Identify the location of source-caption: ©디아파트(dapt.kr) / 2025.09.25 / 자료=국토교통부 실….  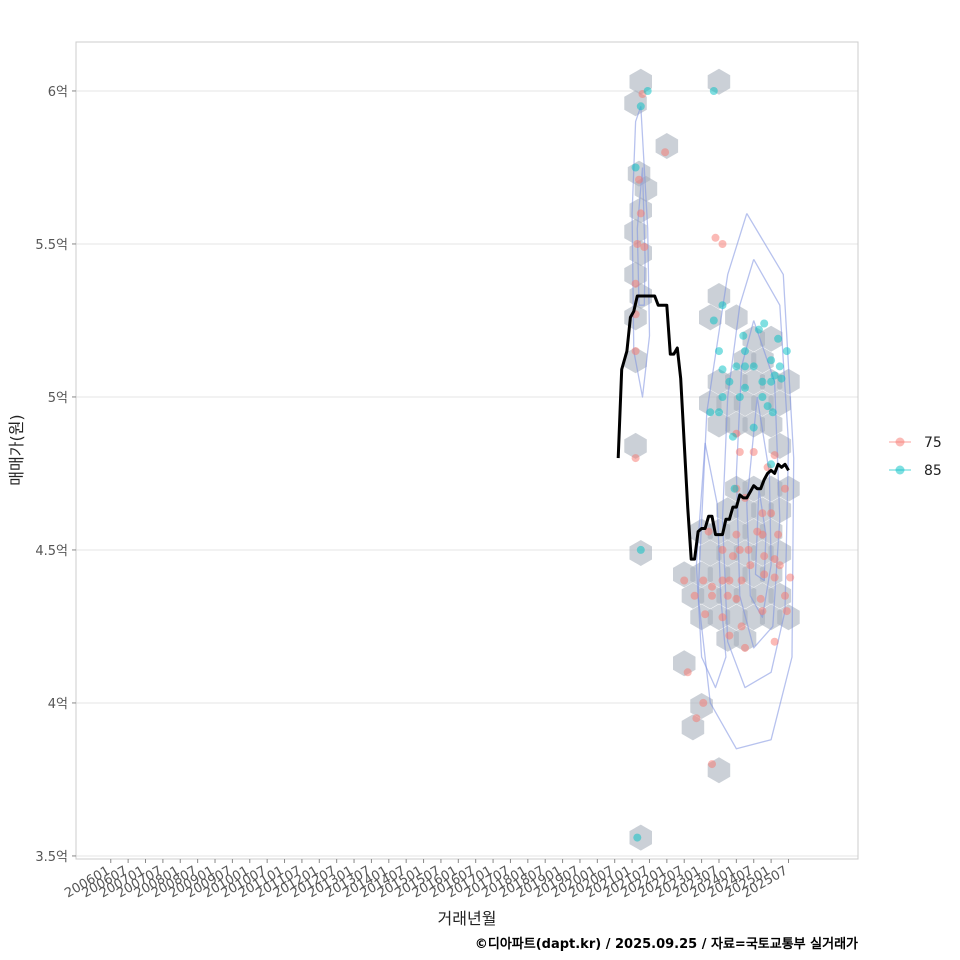
(666, 944).